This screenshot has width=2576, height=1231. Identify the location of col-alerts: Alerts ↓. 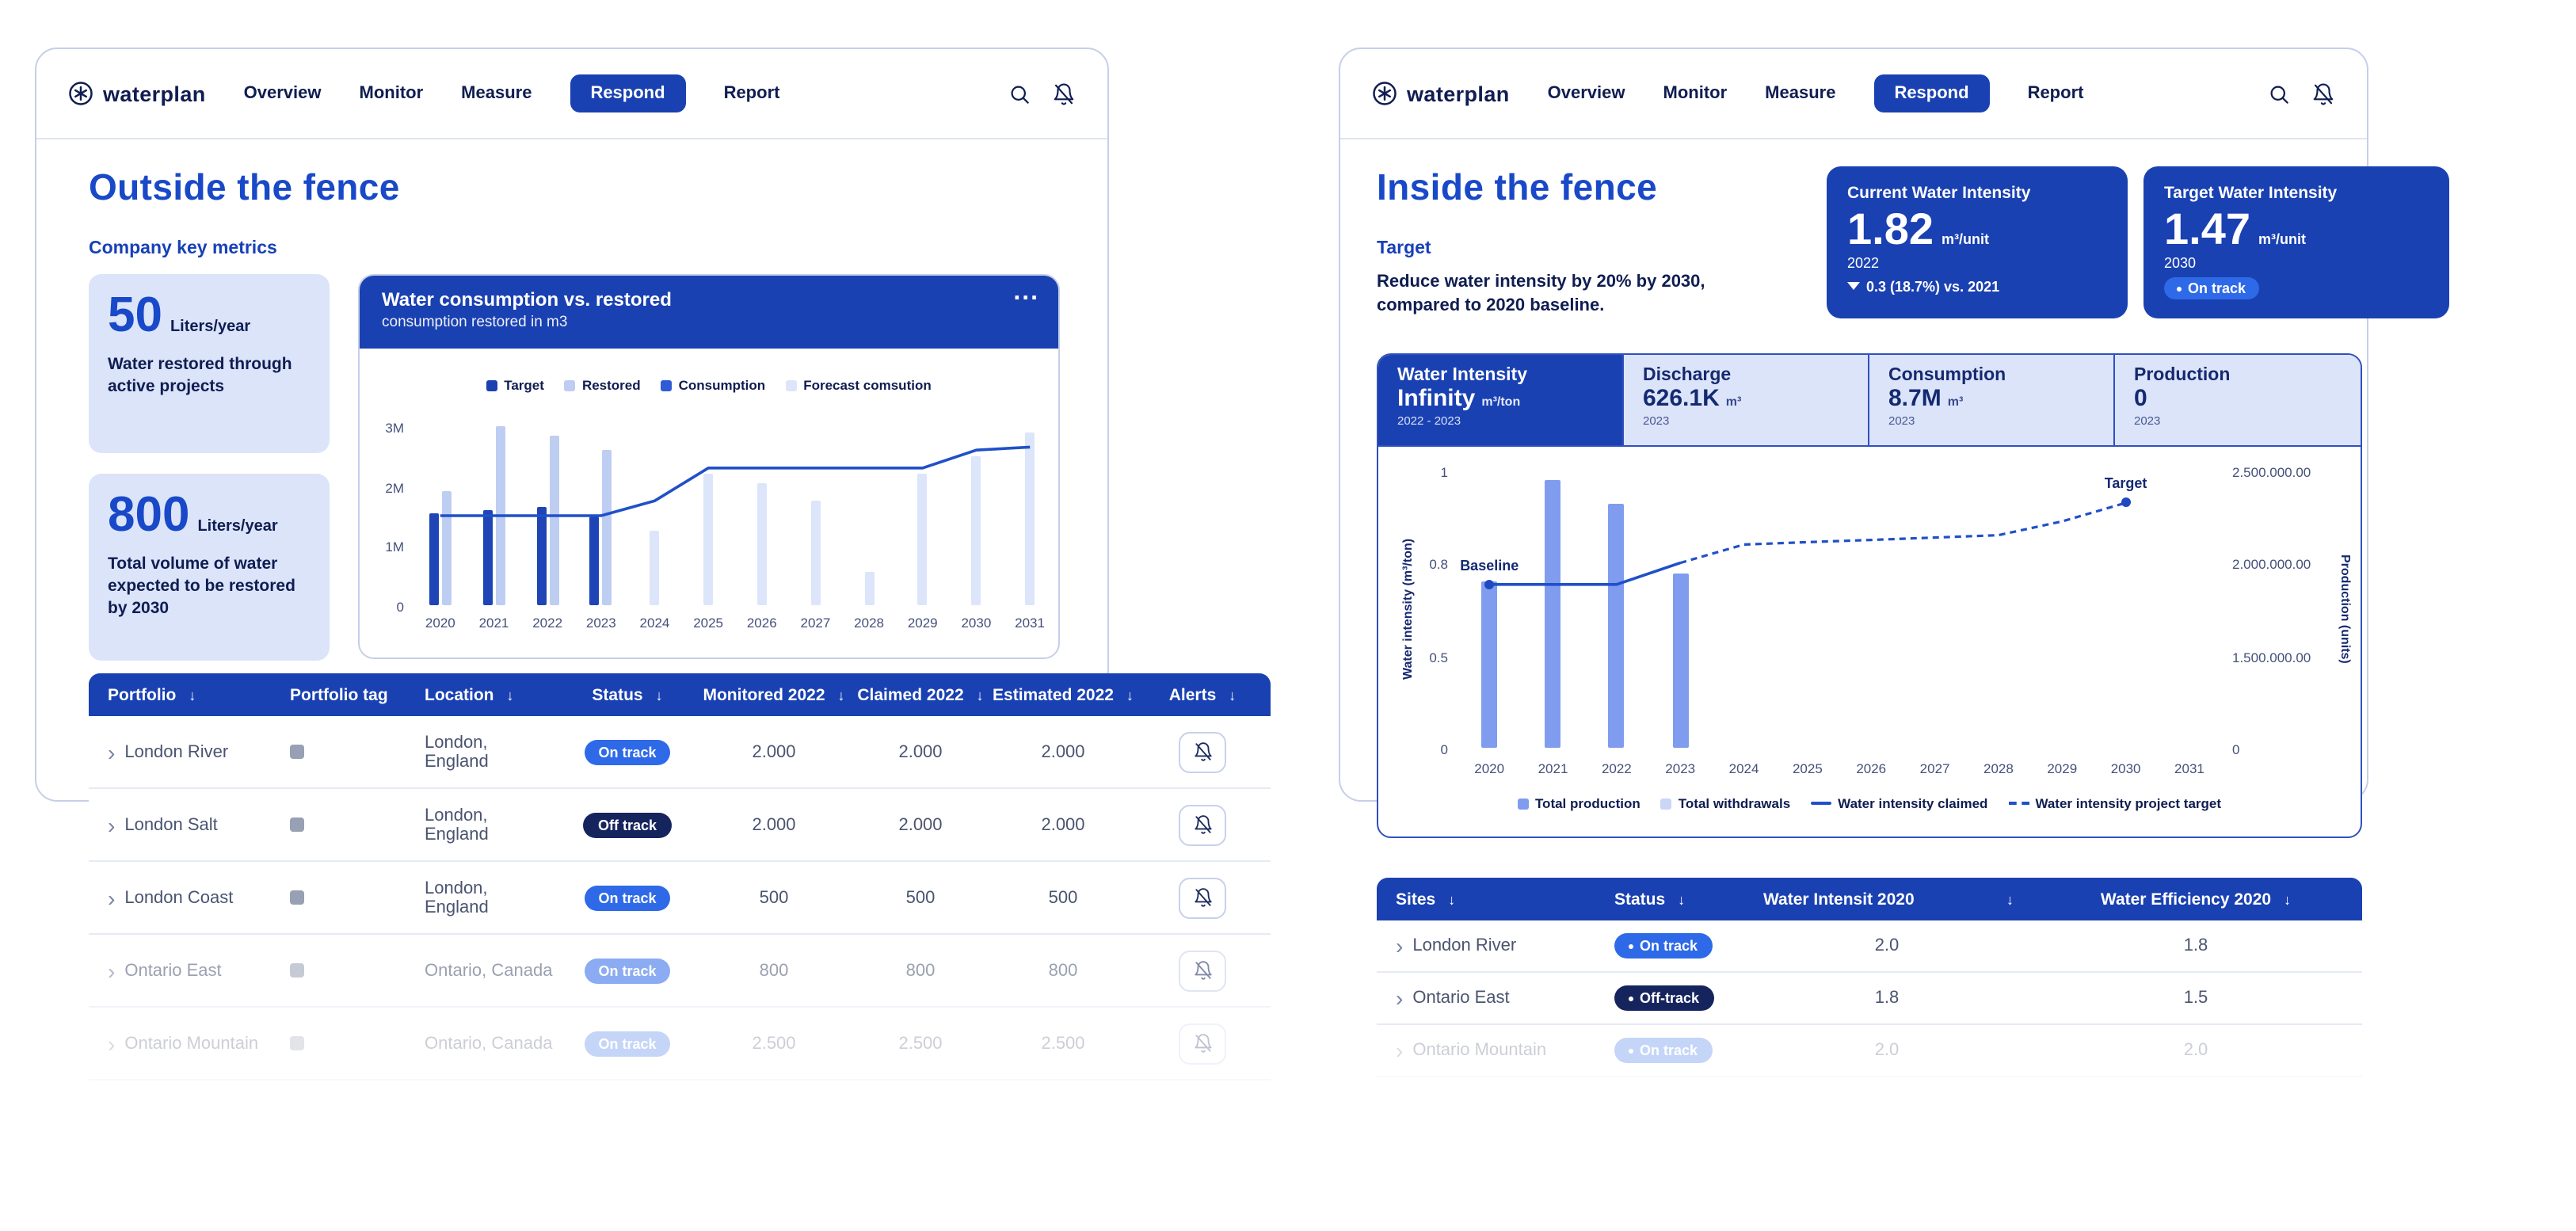
(1202, 694).